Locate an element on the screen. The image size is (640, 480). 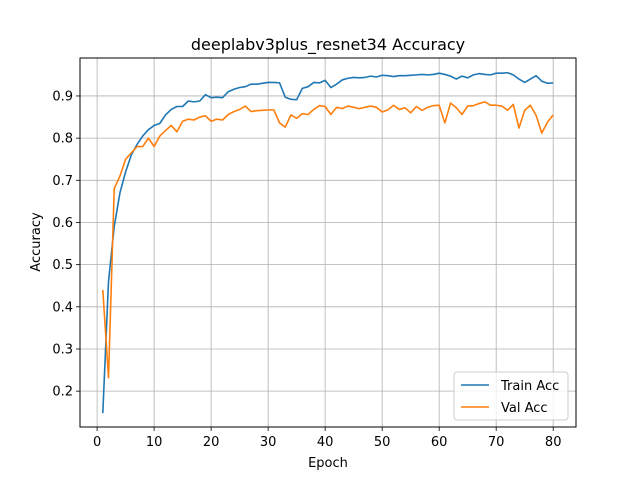
x-tick-label: 80 is located at coordinates (553, 442).